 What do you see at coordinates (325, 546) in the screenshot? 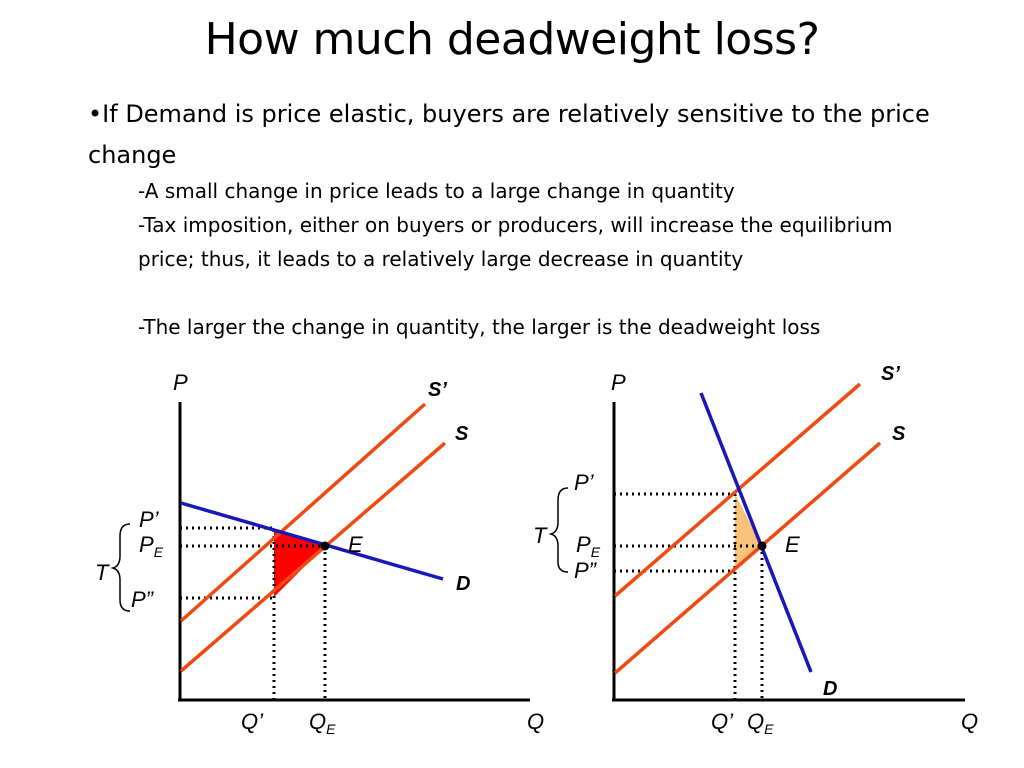
I see `left-equilibrium-point` at bounding box center [325, 546].